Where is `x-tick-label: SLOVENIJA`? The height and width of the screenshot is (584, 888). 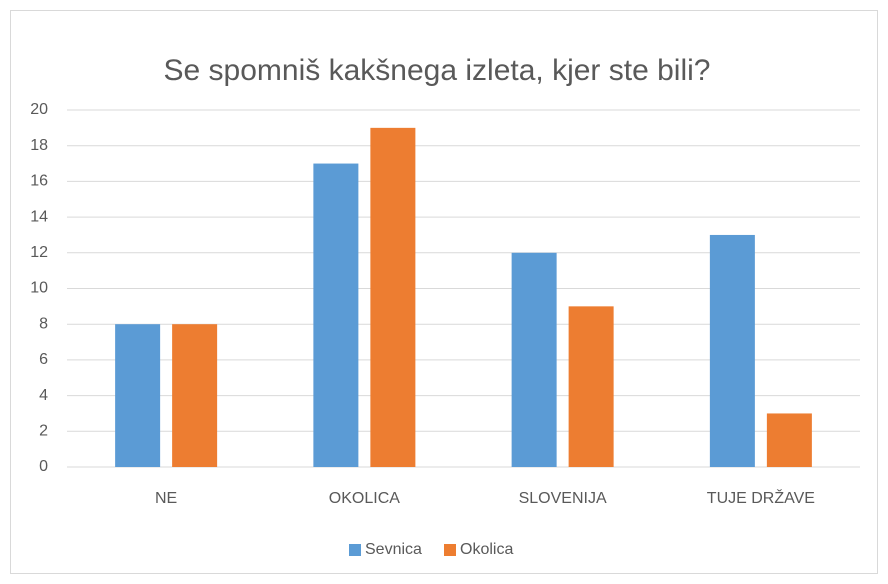 x-tick-label: SLOVENIJA is located at coordinates (563, 498).